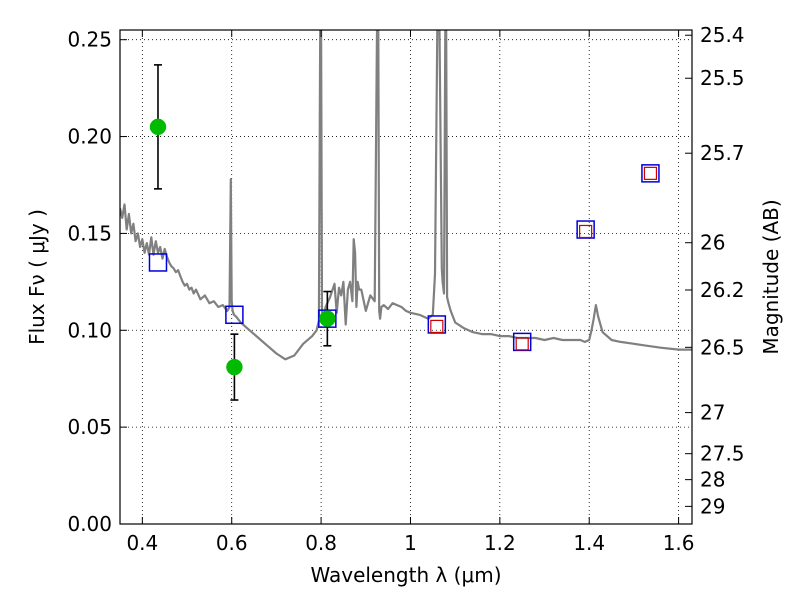  I want to click on y2-tick-label: 25.7, so click(722, 153).